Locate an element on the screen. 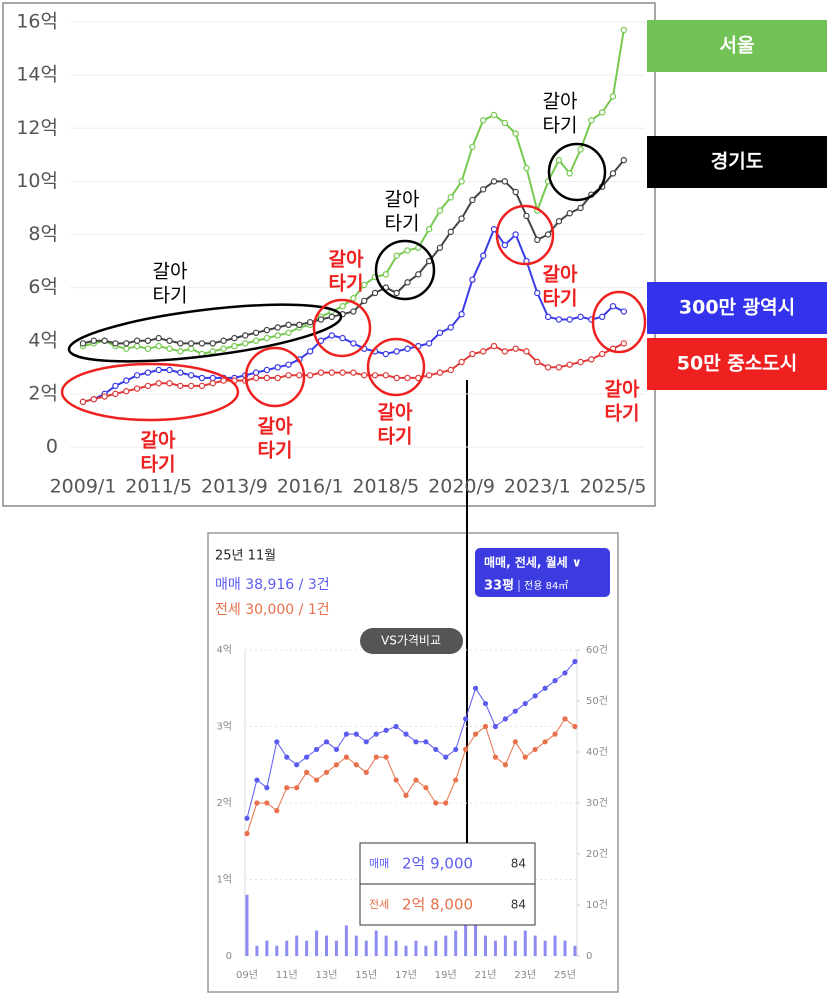  filter-box is located at coordinates (542, 572).